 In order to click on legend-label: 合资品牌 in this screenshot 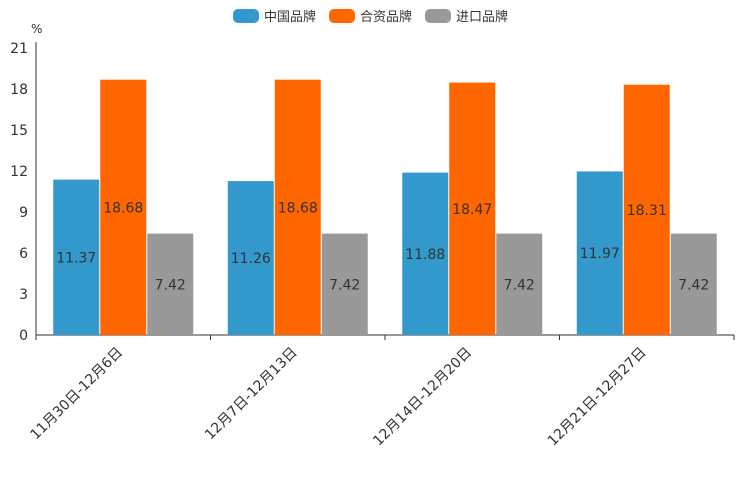, I will do `click(386, 17)`.